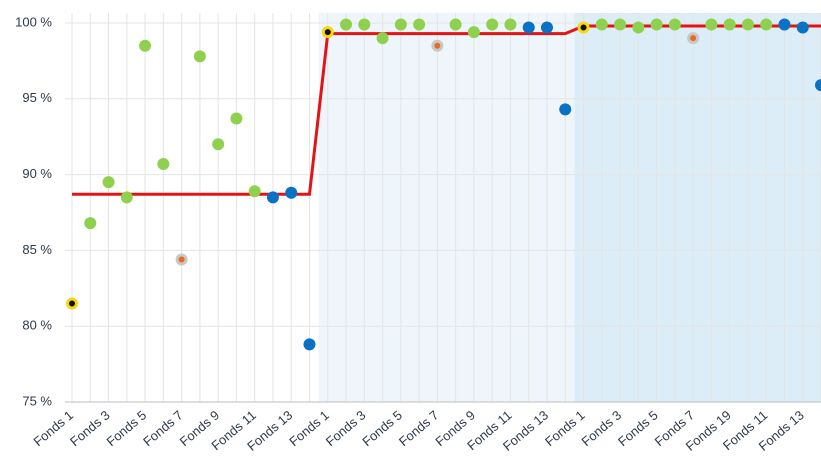  Describe the element at coordinates (37, 400) in the screenshot. I see `y-tick-label: 75 %` at that location.